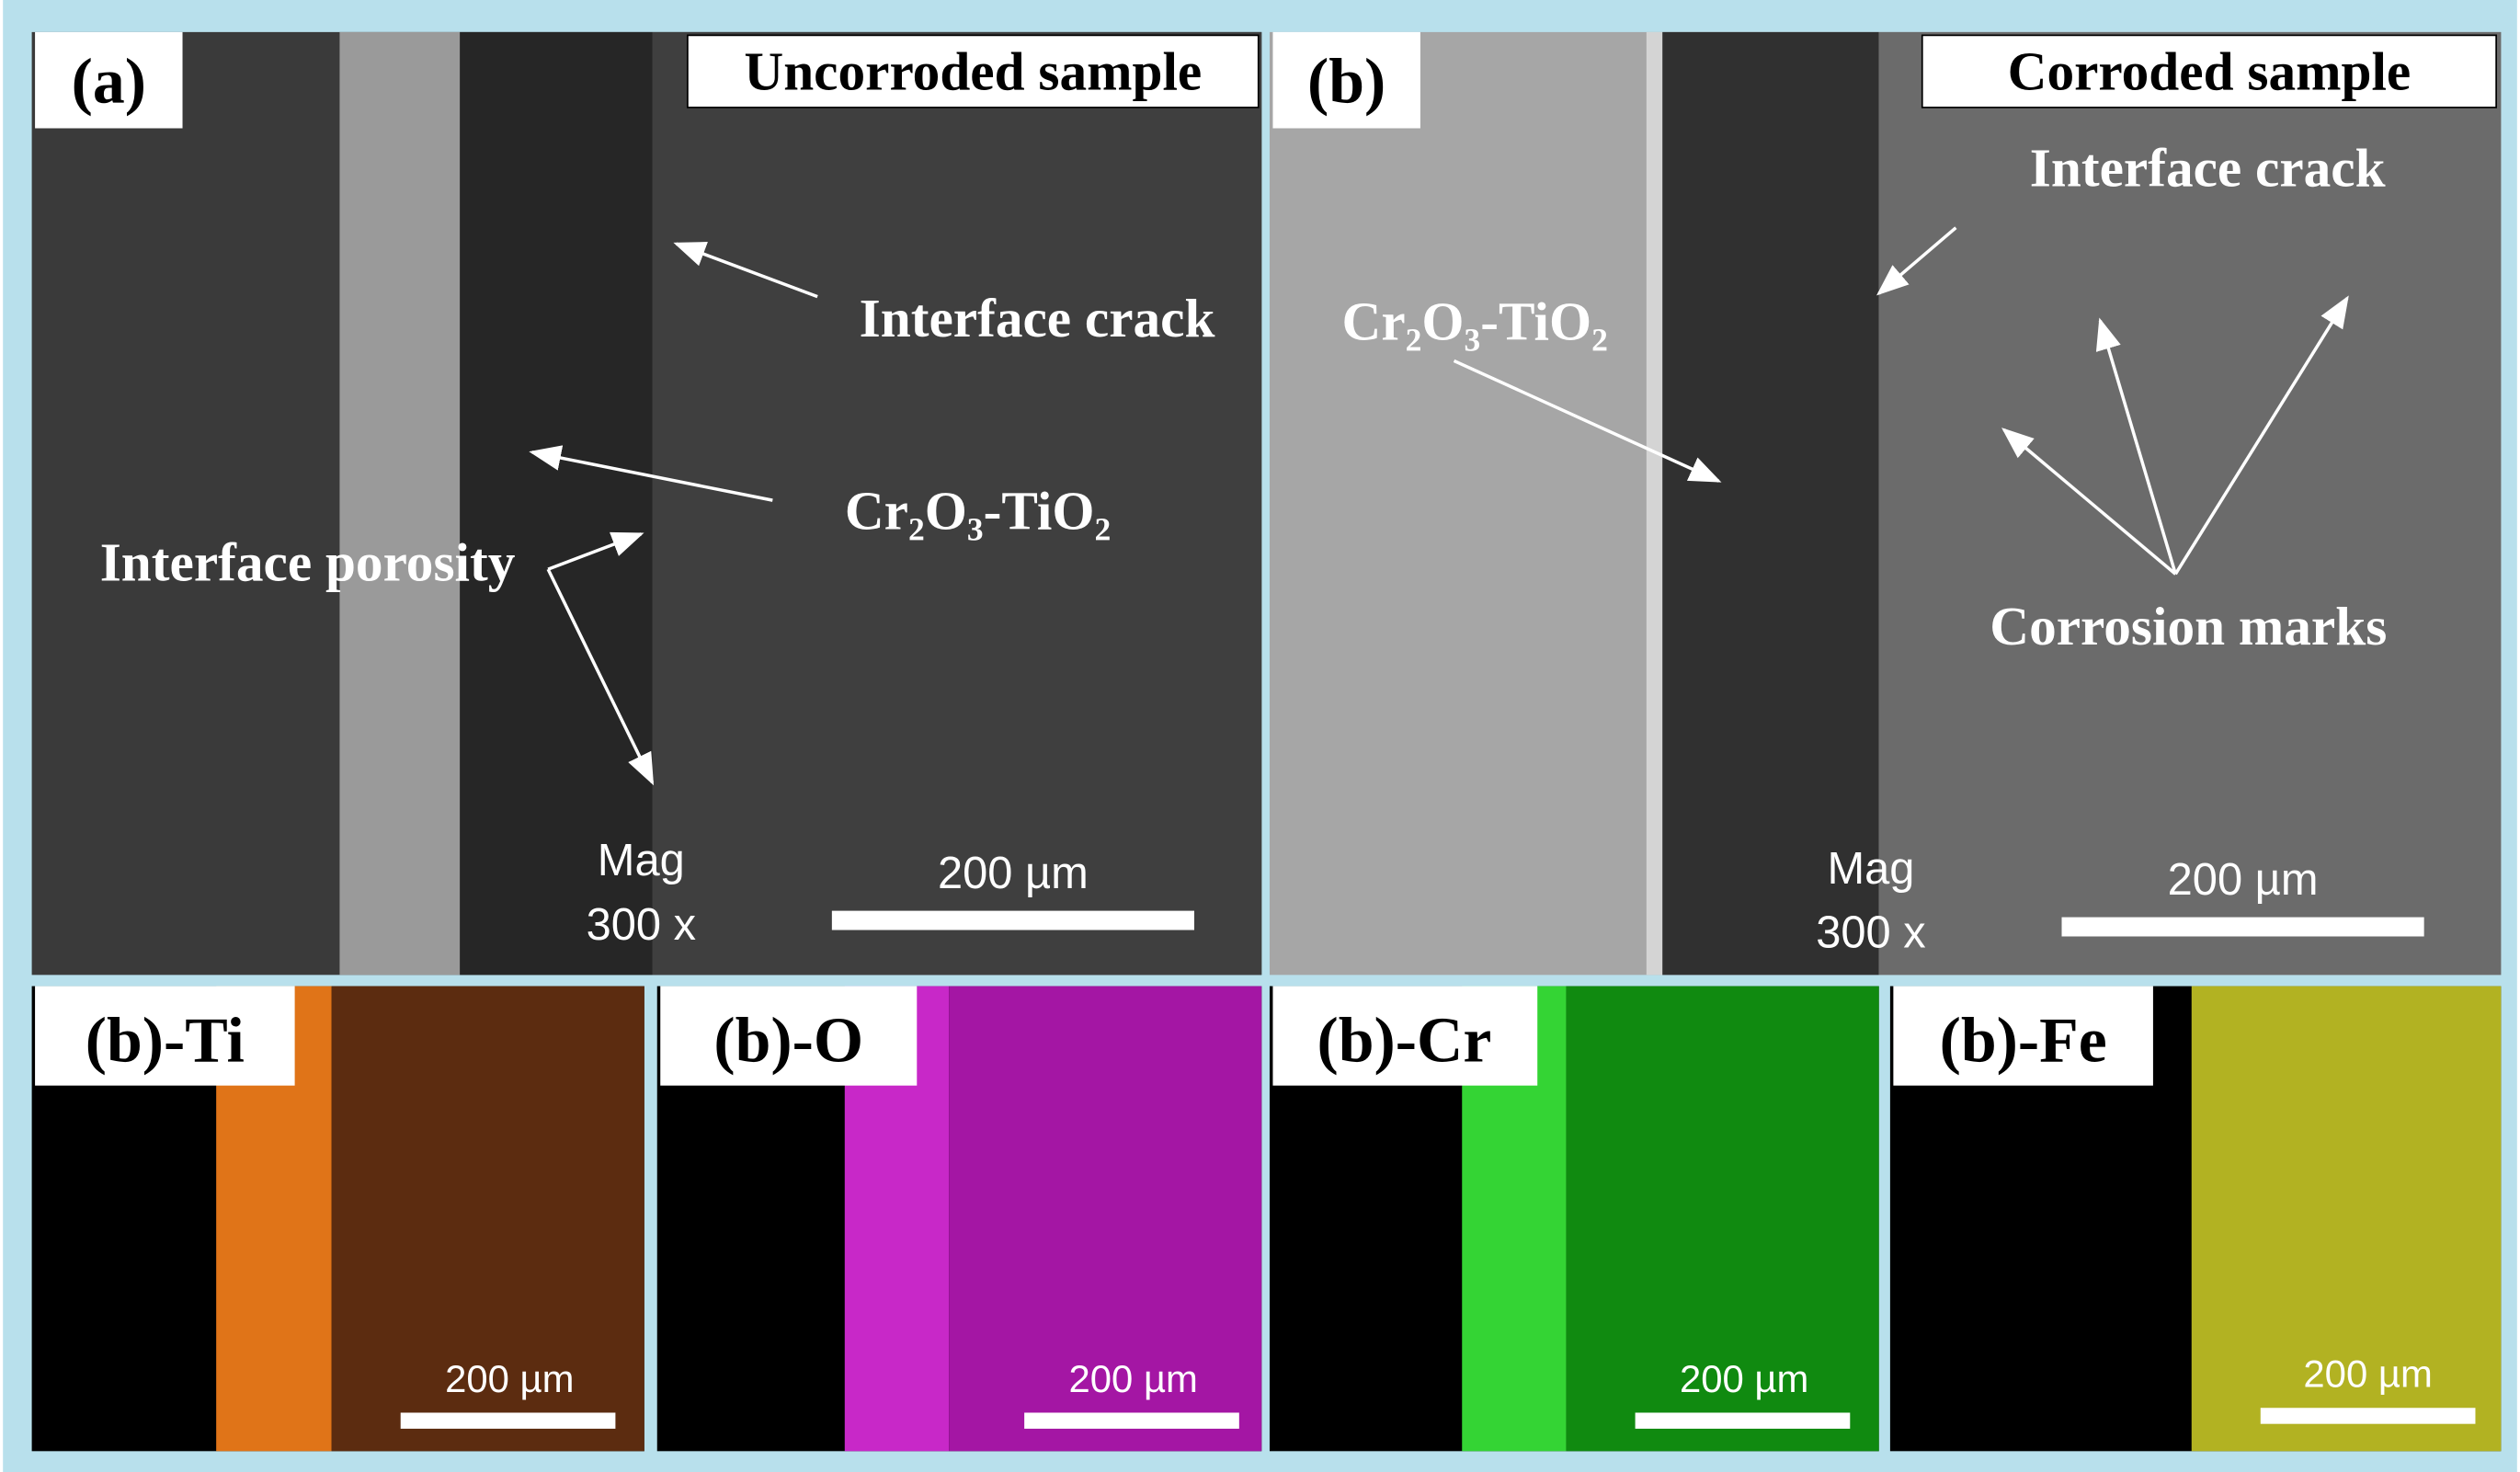 The image size is (2520, 1472). I want to click on map-cr: (b)-Cr 200 µm, so click(1574, 1219).